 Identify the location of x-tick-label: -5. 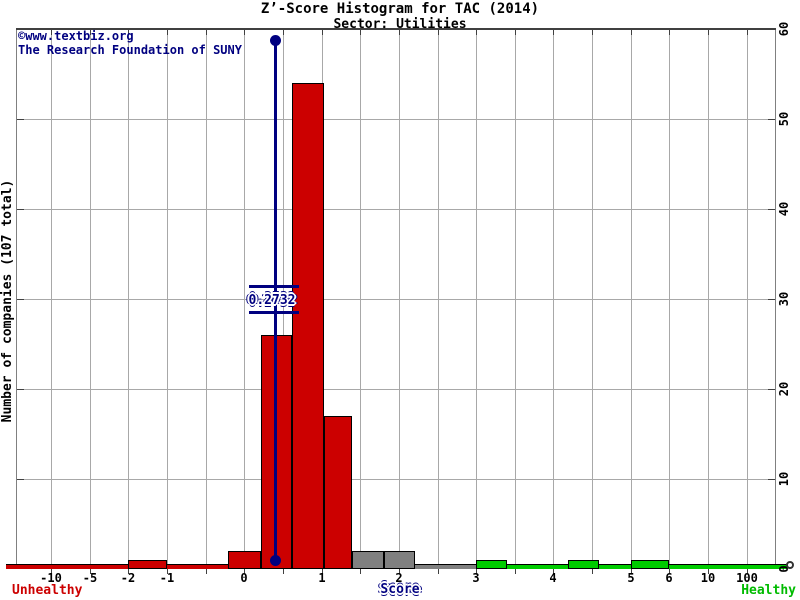
(90, 578).